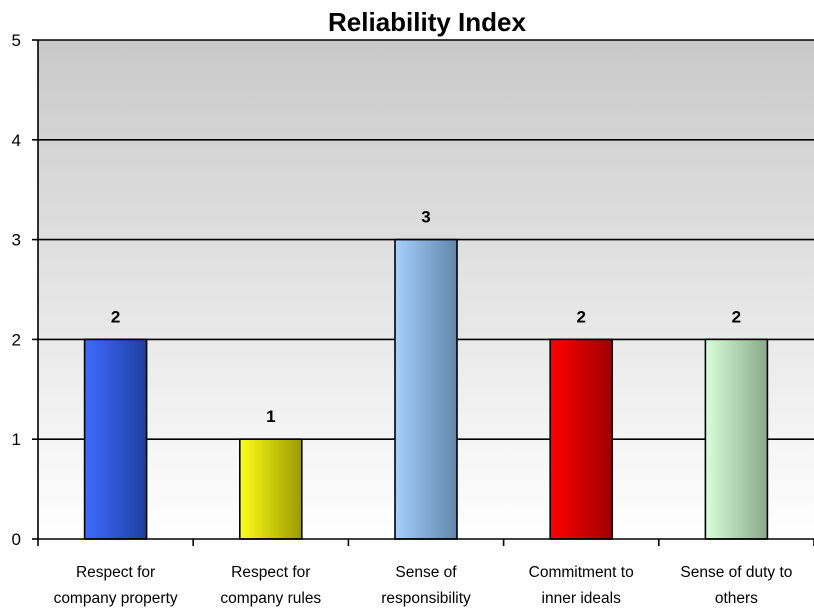  Describe the element at coordinates (116, 585) in the screenshot. I see `x-category-label: Respect for company property` at that location.